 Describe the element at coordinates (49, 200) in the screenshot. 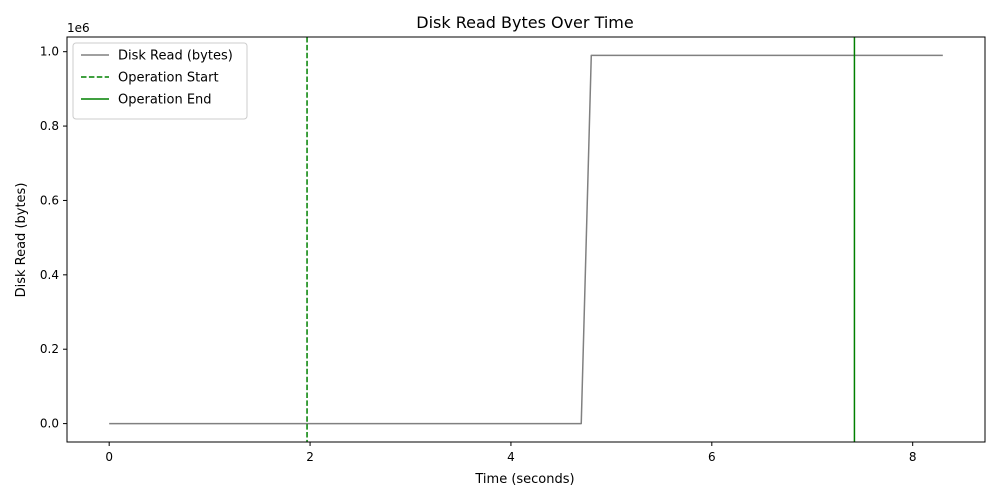

I see `y-tick-label-3: 0.6` at that location.